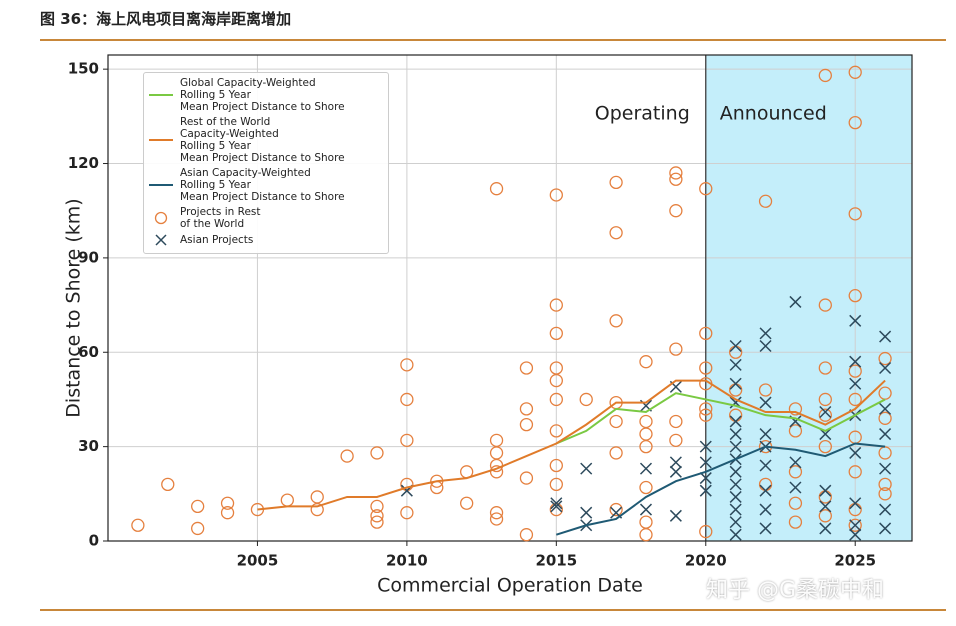  I want to click on x-tick-label: 2020, so click(706, 561).